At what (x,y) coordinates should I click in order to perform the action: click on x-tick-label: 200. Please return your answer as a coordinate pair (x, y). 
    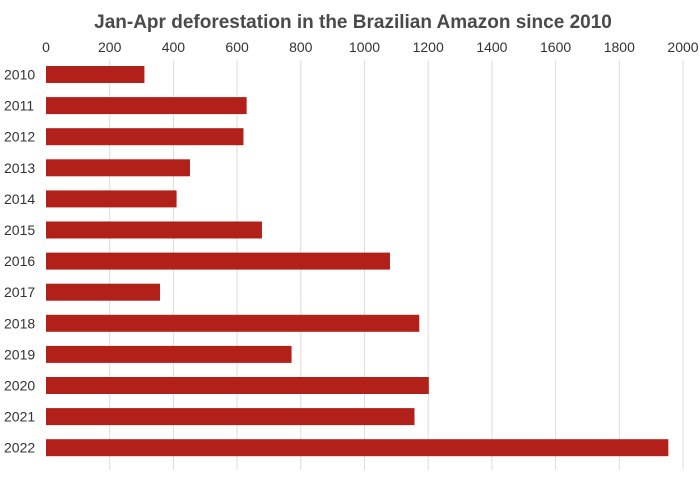
    Looking at the image, I should click on (110, 47).